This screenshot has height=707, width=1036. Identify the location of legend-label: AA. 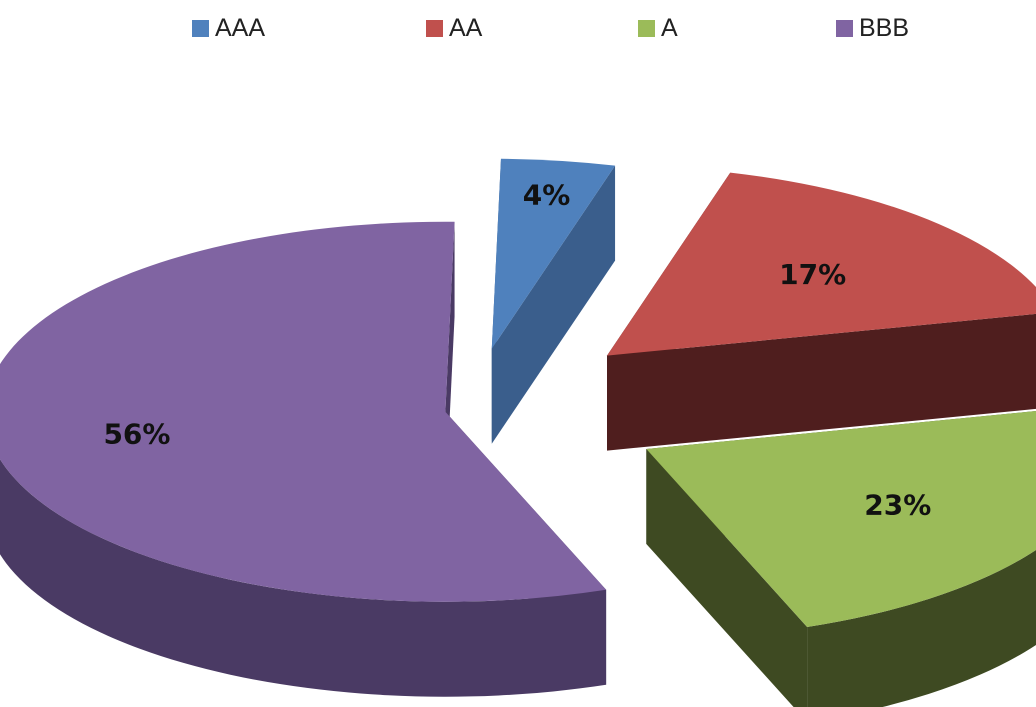
(466, 27).